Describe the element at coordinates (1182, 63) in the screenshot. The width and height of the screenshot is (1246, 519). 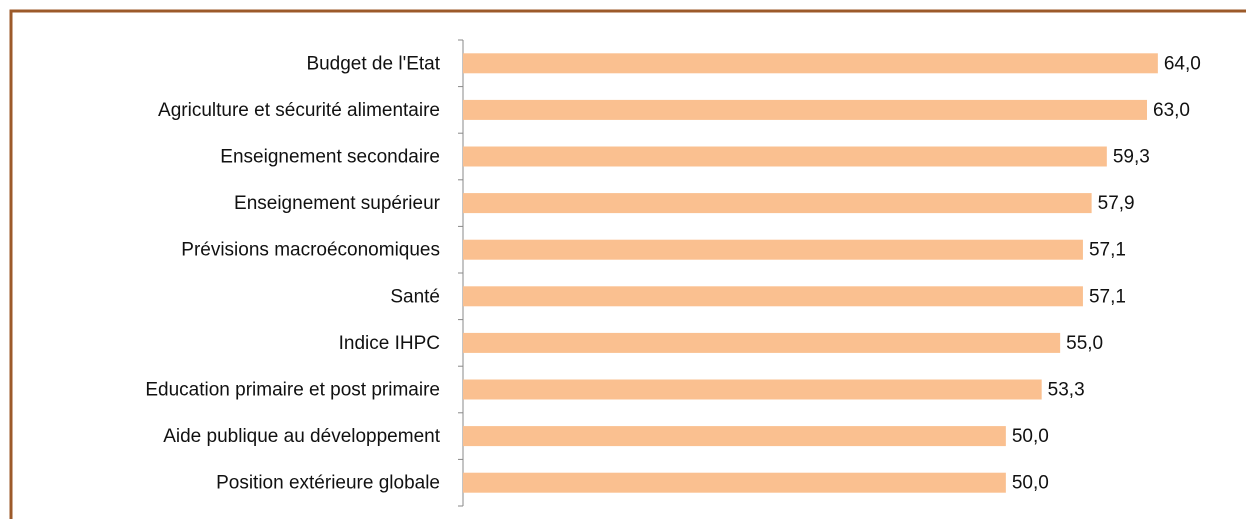
I see `value-label: 64,0` at that location.